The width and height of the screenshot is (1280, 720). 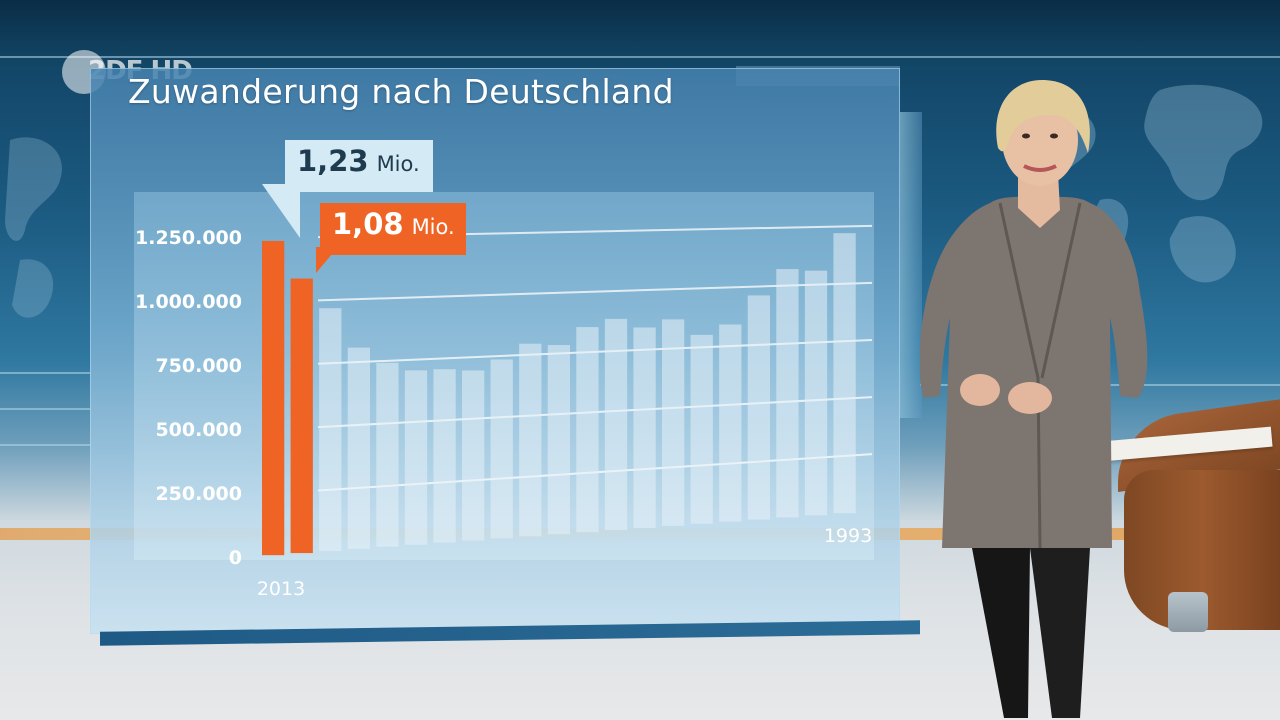 I want to click on bar-1998, so click(x=701, y=429).